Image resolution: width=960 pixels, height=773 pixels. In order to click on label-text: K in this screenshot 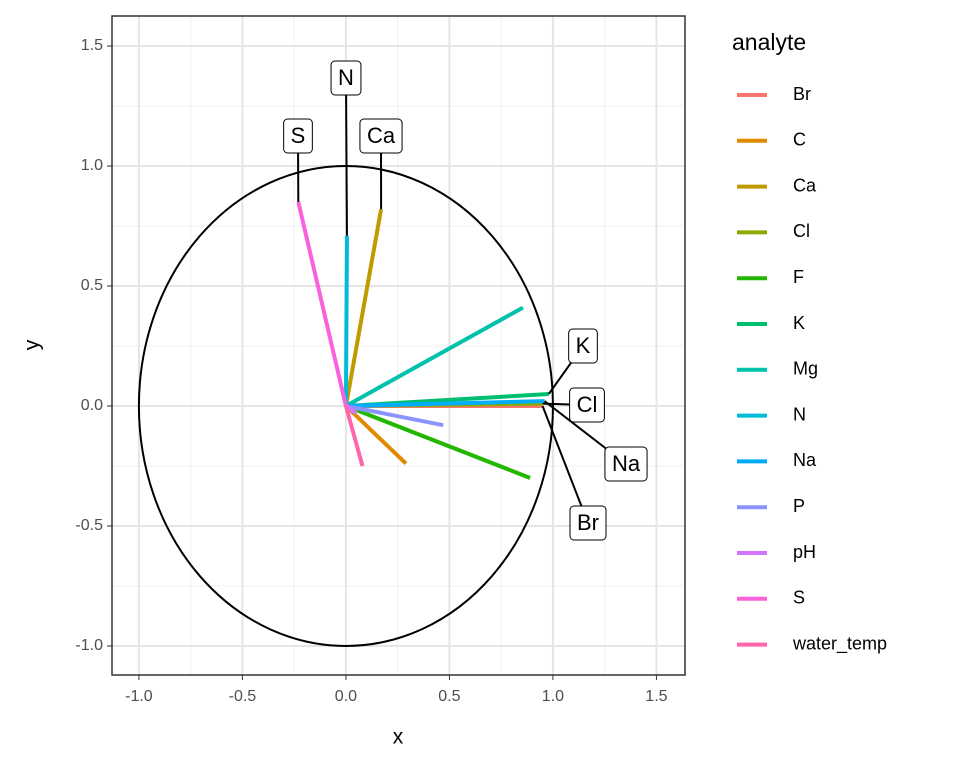, I will do `click(583, 345)`.